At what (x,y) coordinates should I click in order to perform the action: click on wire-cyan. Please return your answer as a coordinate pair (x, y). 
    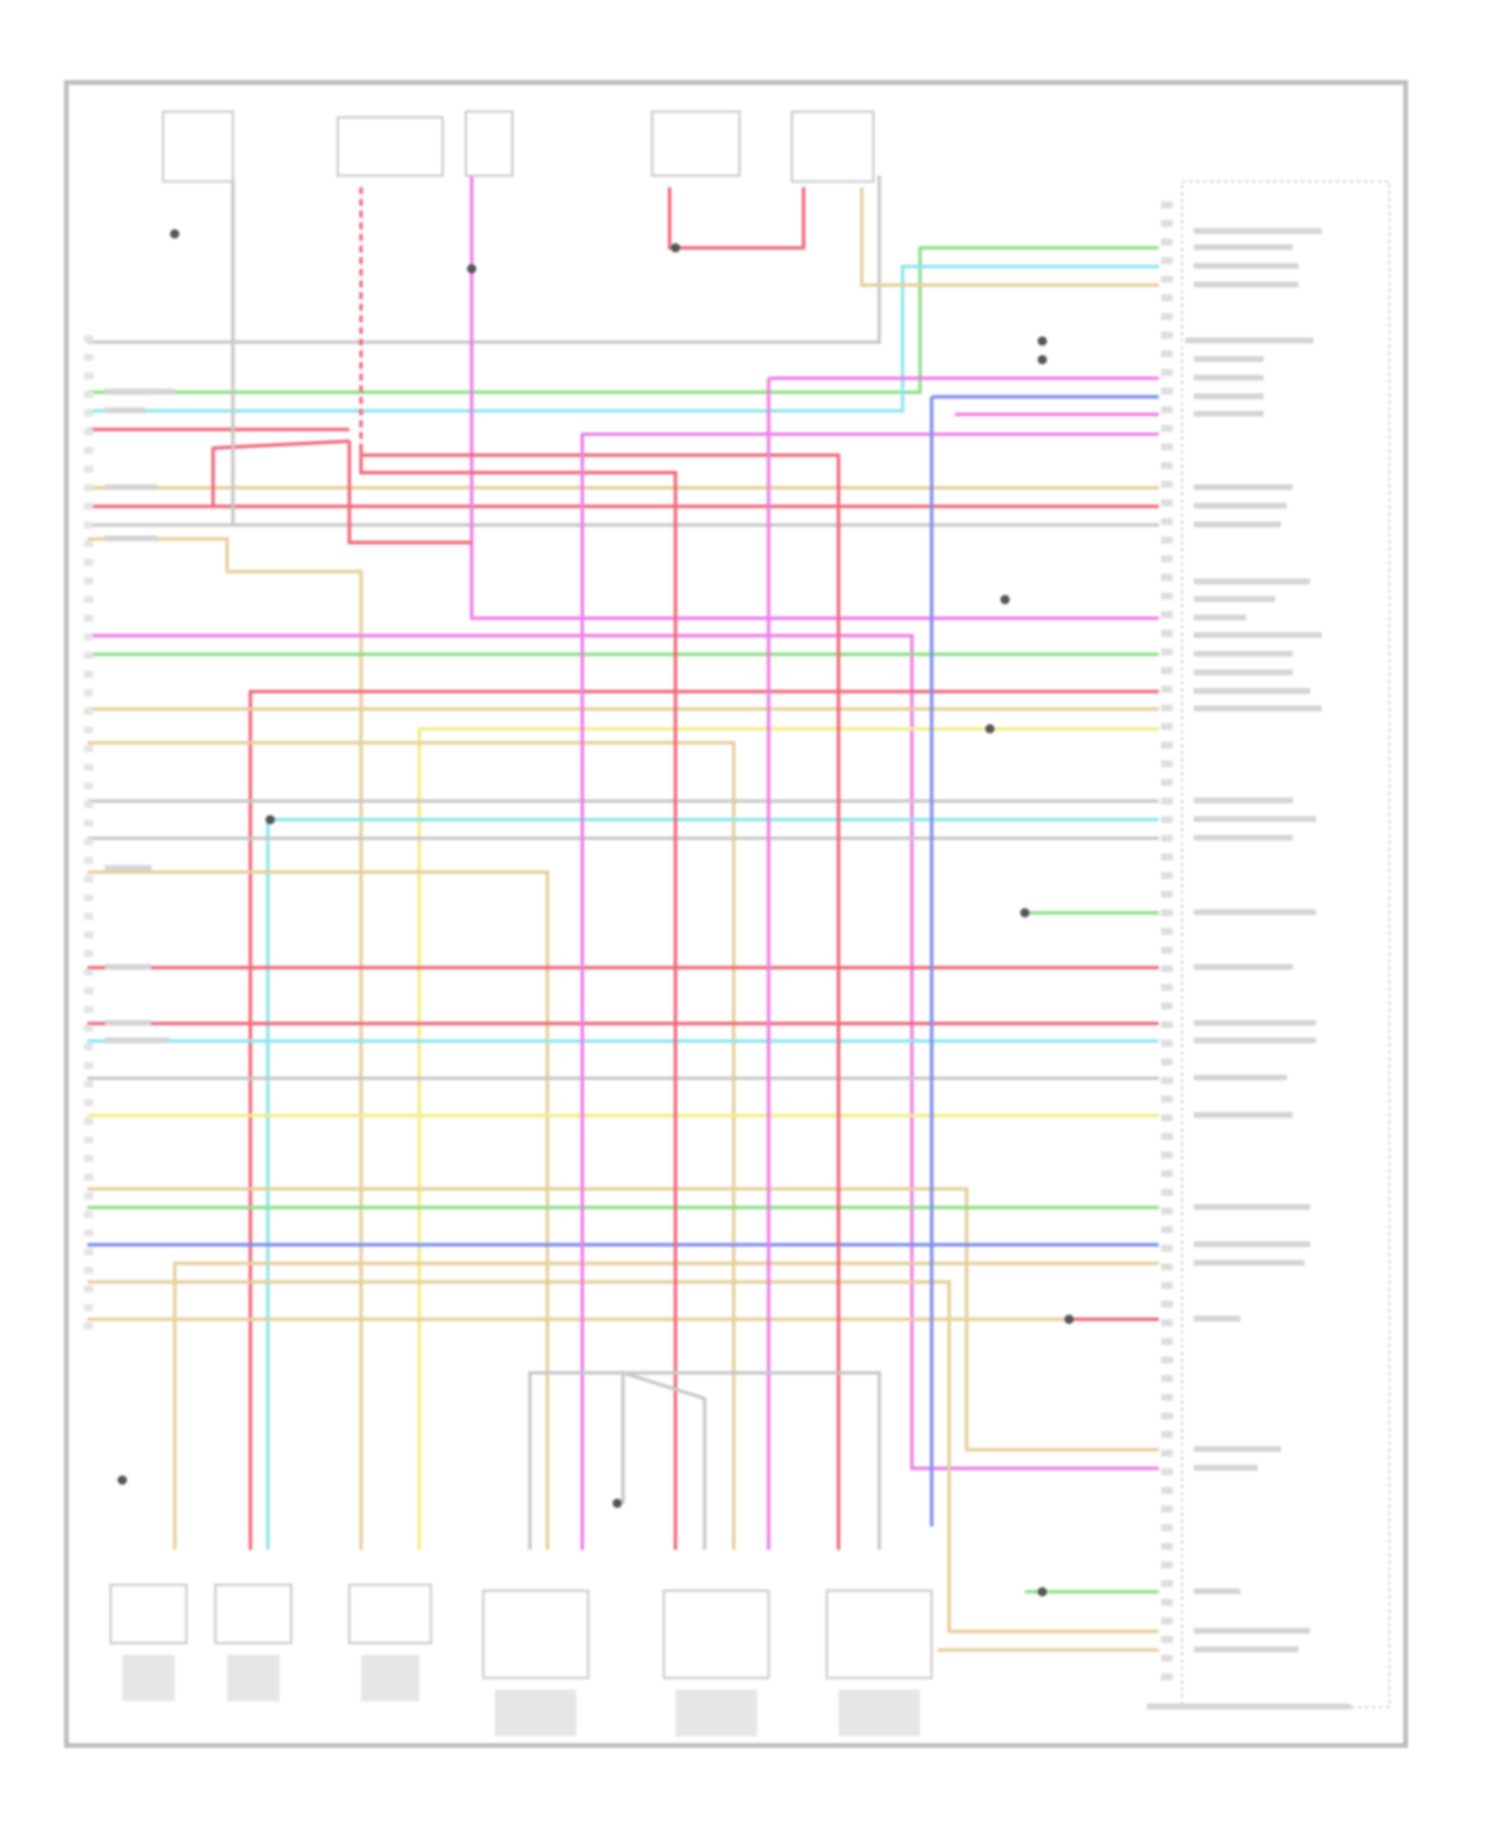
    Looking at the image, I should click on (623, 338).